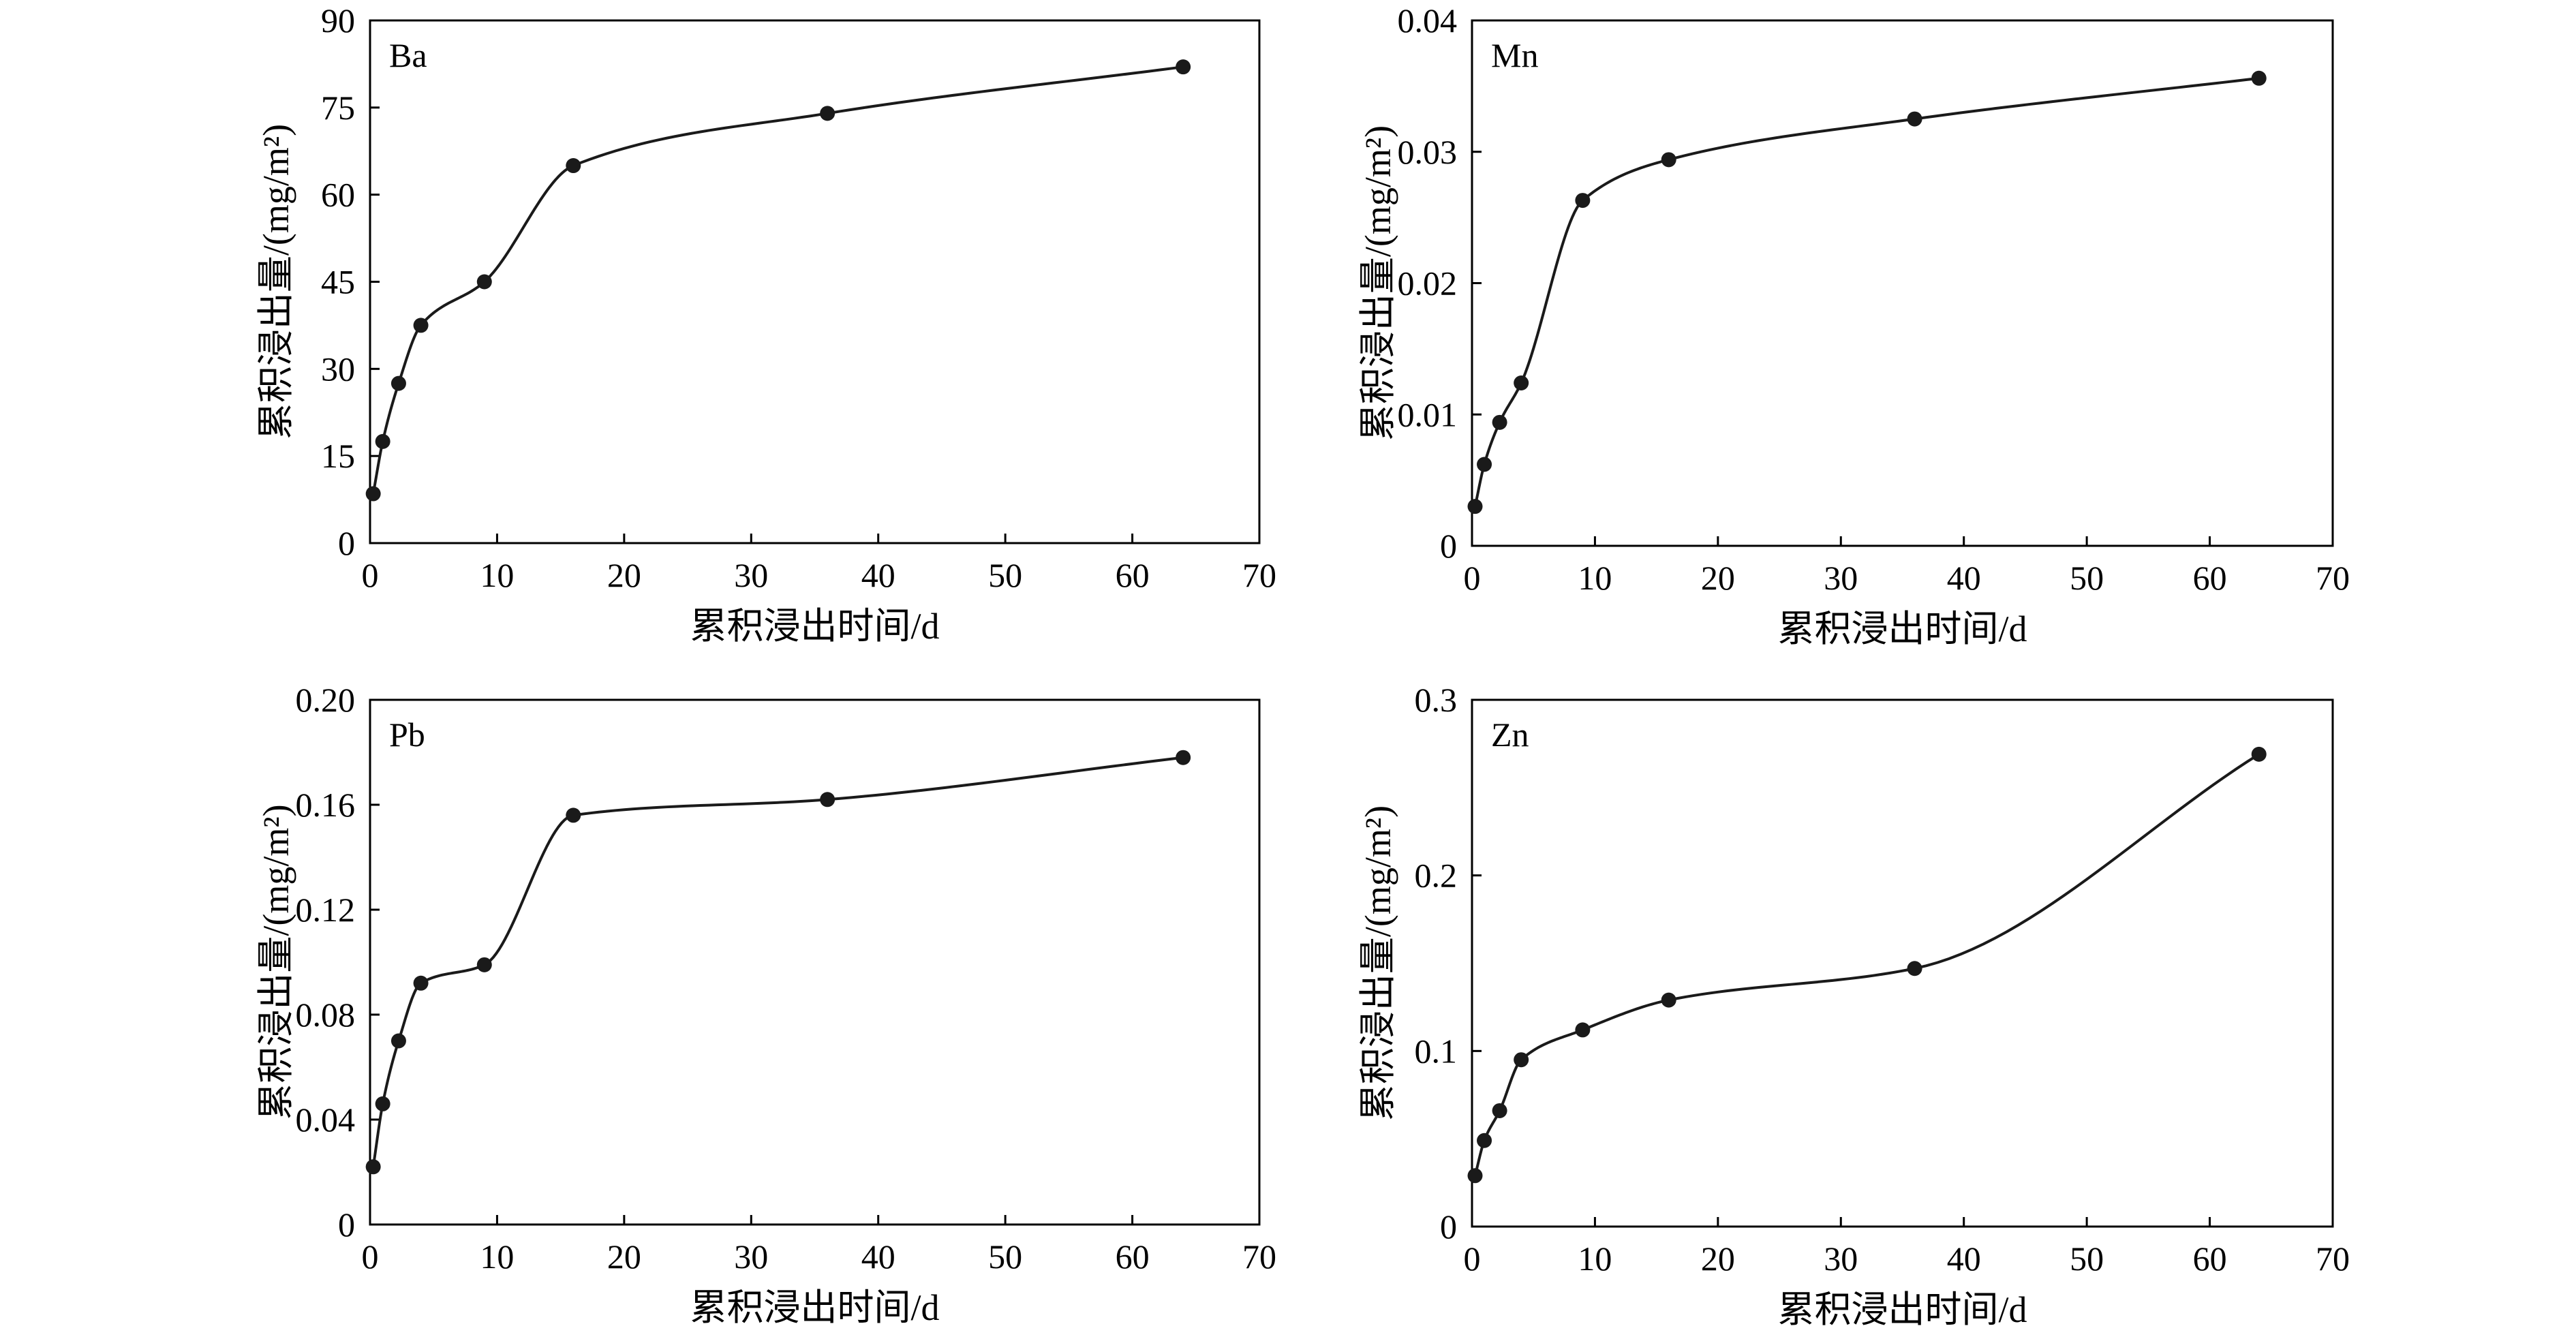 The width and height of the screenshot is (2576, 1339). What do you see at coordinates (1437, 876) in the screenshot?
I see `y-tick-label-0-2: 0.2` at bounding box center [1437, 876].